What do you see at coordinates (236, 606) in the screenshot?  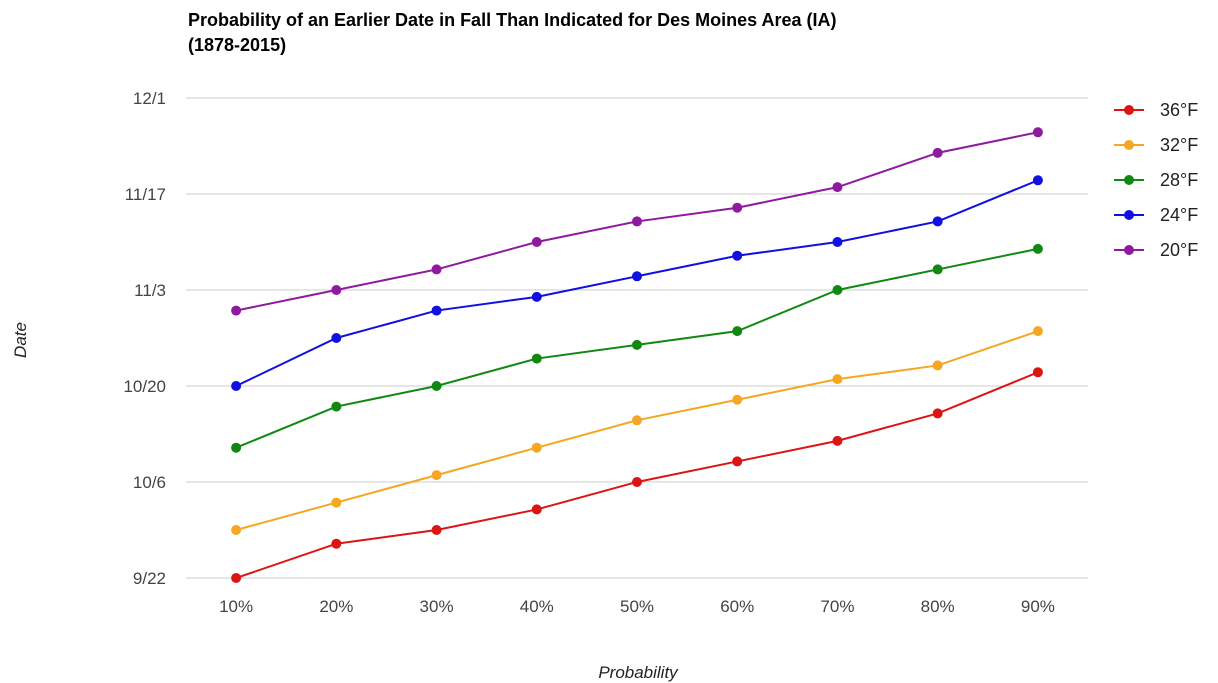 I see `x-tick-label: 10%` at bounding box center [236, 606].